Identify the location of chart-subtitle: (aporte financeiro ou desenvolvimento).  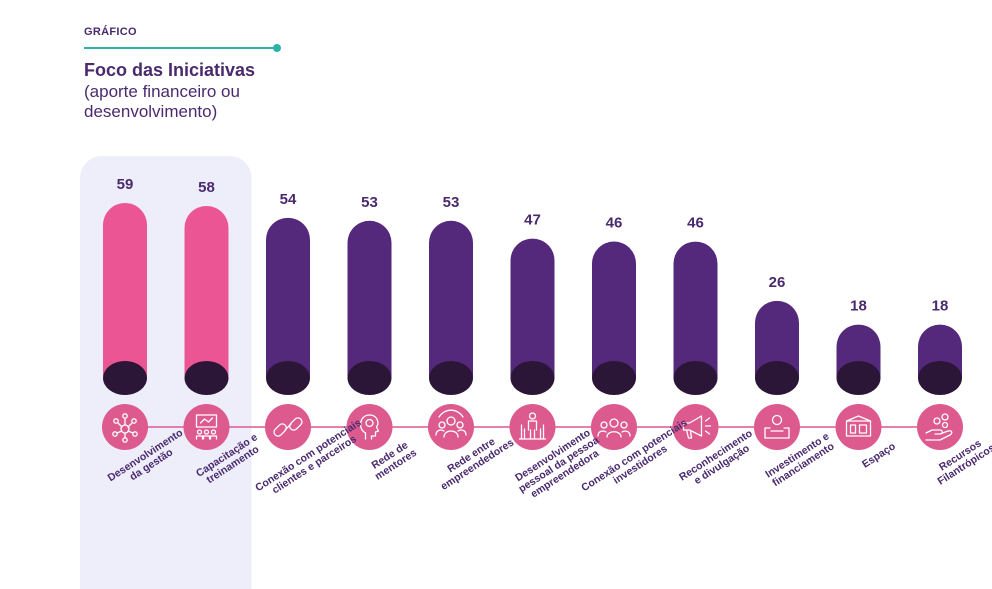
(162, 101).